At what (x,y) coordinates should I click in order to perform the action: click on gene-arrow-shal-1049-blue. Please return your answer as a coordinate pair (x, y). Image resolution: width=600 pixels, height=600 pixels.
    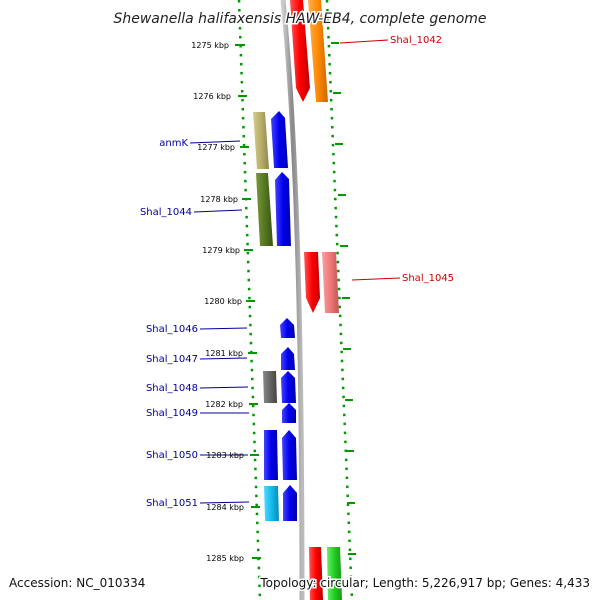
    Looking at the image, I should click on (289, 413).